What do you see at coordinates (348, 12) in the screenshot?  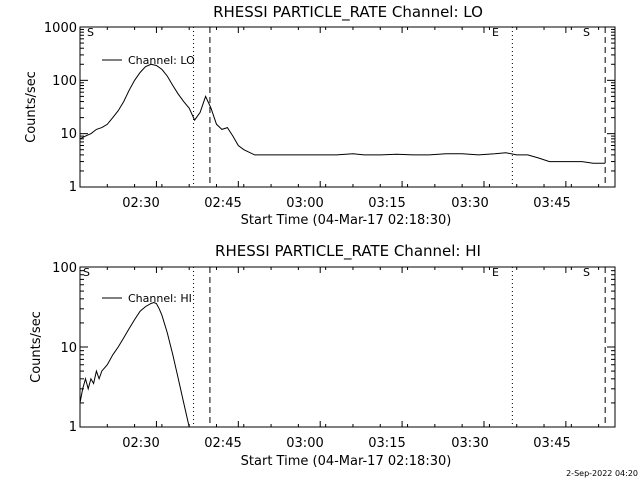 I see `chart-title-lo: RHESSI PARTICLE_RATE Channel: LO` at bounding box center [348, 12].